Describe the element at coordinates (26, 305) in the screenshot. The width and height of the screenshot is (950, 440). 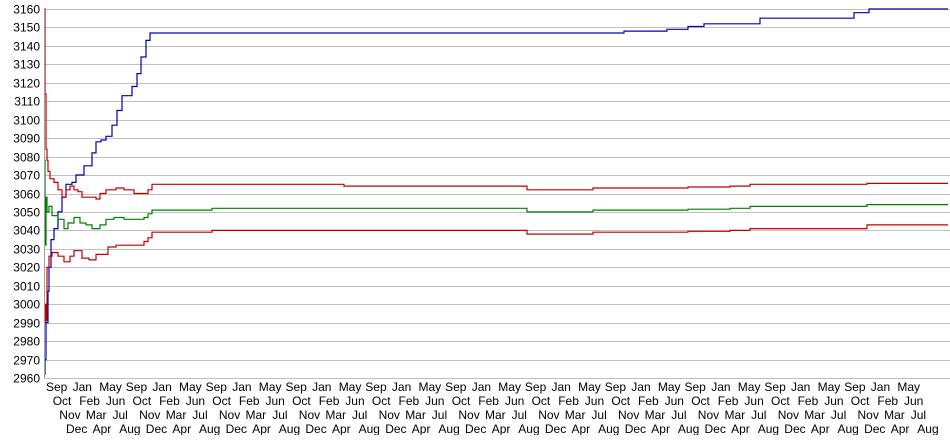
I see `y-tick-label: 3000` at that location.